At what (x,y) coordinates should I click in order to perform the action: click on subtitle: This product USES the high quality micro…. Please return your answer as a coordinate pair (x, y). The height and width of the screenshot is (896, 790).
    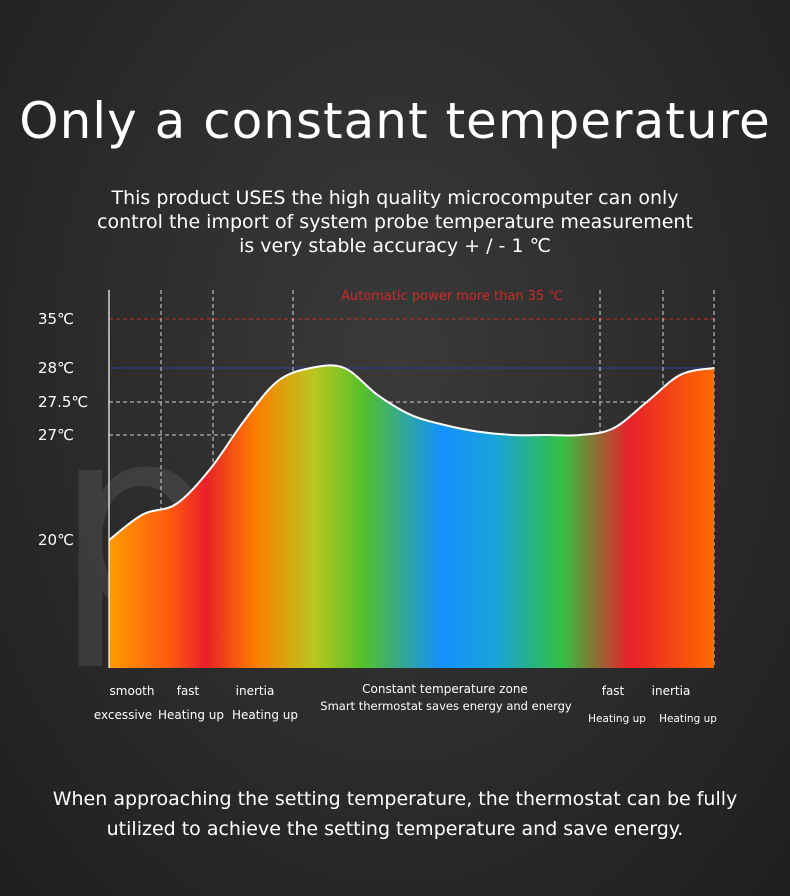
    Looking at the image, I should click on (395, 222).